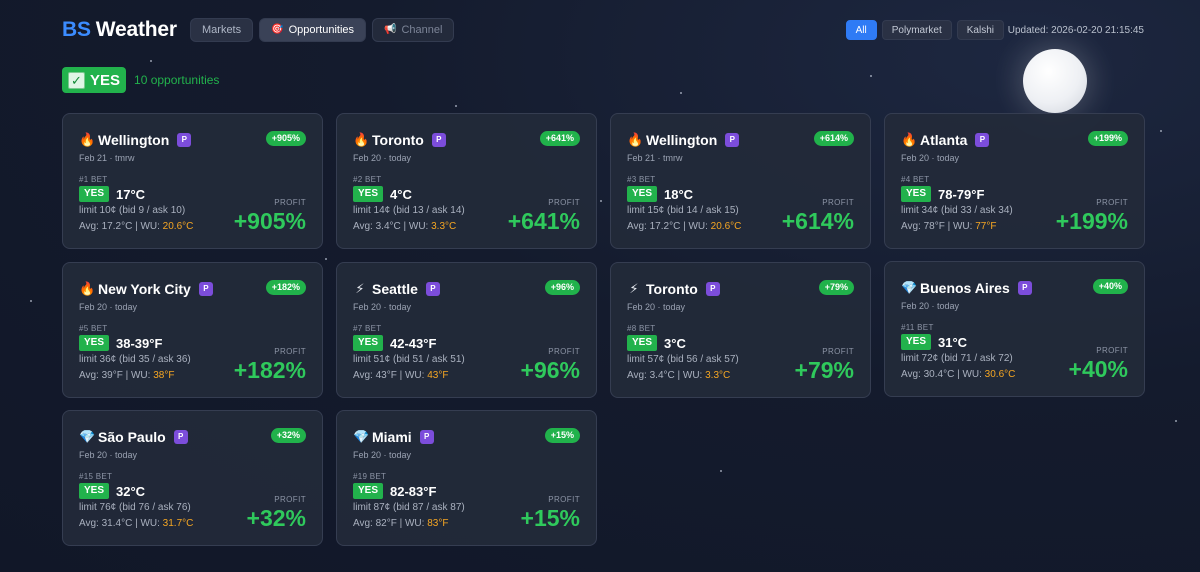  I want to click on city-row: 💎 Buenos Aires P, so click(966, 288).